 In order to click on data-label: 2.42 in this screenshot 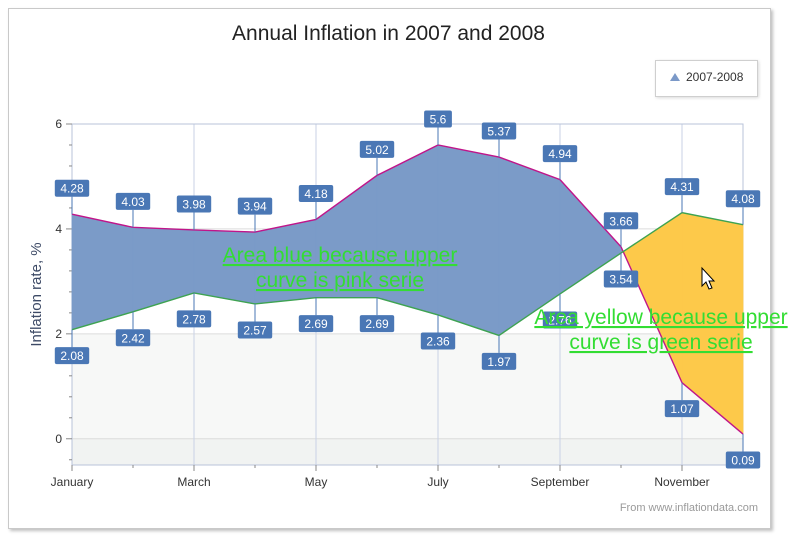, I will do `click(133, 338)`.